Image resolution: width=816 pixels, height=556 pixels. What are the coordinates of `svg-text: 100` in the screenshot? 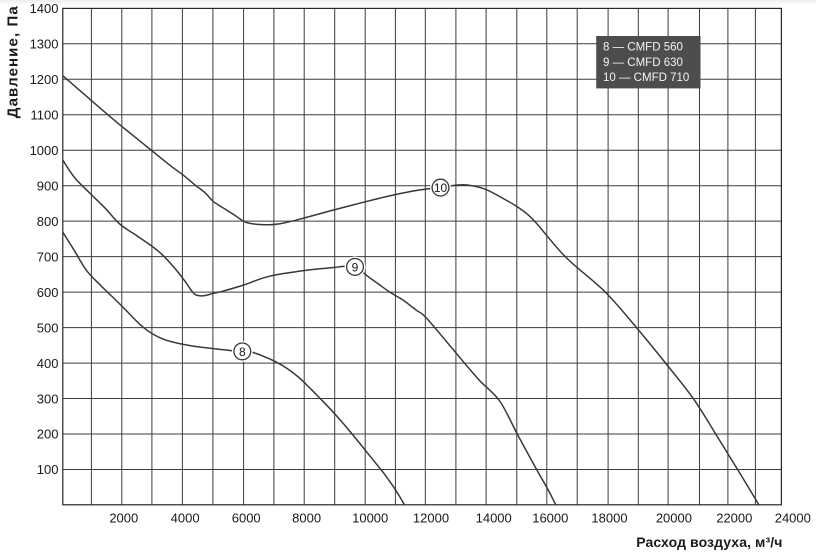 It's located at (48, 469).